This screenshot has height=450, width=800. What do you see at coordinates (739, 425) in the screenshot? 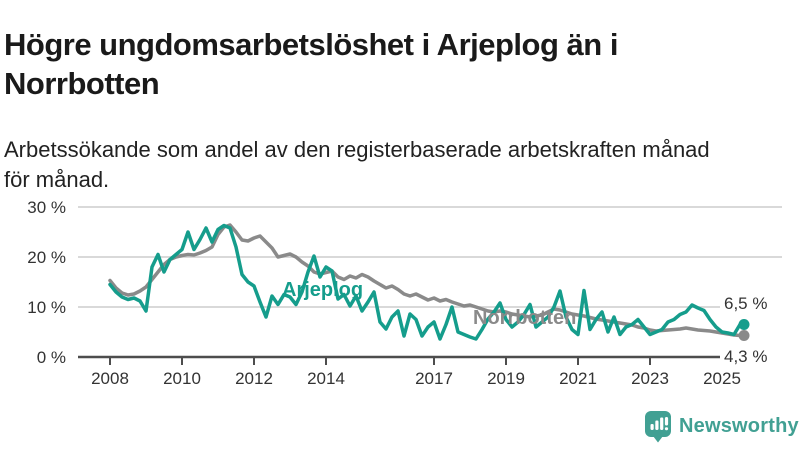
I see `newsworthy-logo-text: Newsworthy` at bounding box center [739, 425].